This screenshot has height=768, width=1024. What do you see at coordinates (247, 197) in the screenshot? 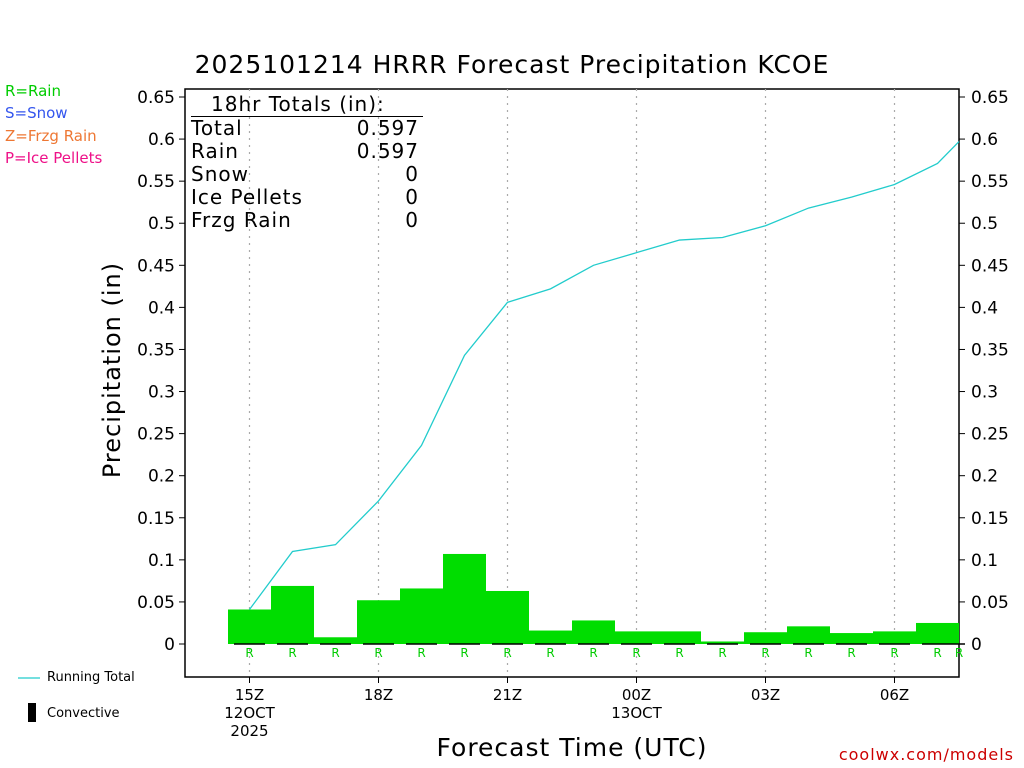
I see `totals-label: Ice Pellets` at bounding box center [247, 197].